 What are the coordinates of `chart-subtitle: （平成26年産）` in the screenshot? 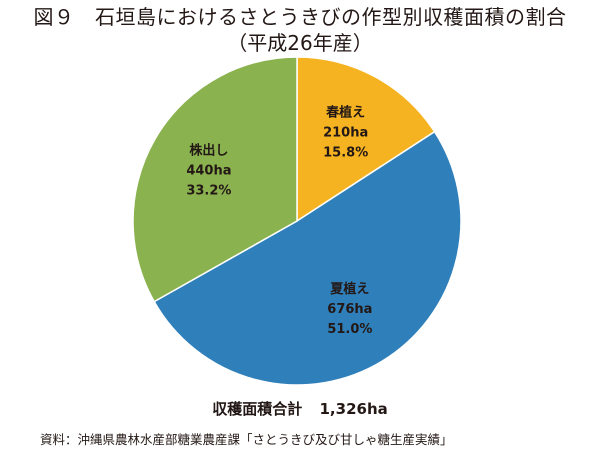 It's located at (300, 43).